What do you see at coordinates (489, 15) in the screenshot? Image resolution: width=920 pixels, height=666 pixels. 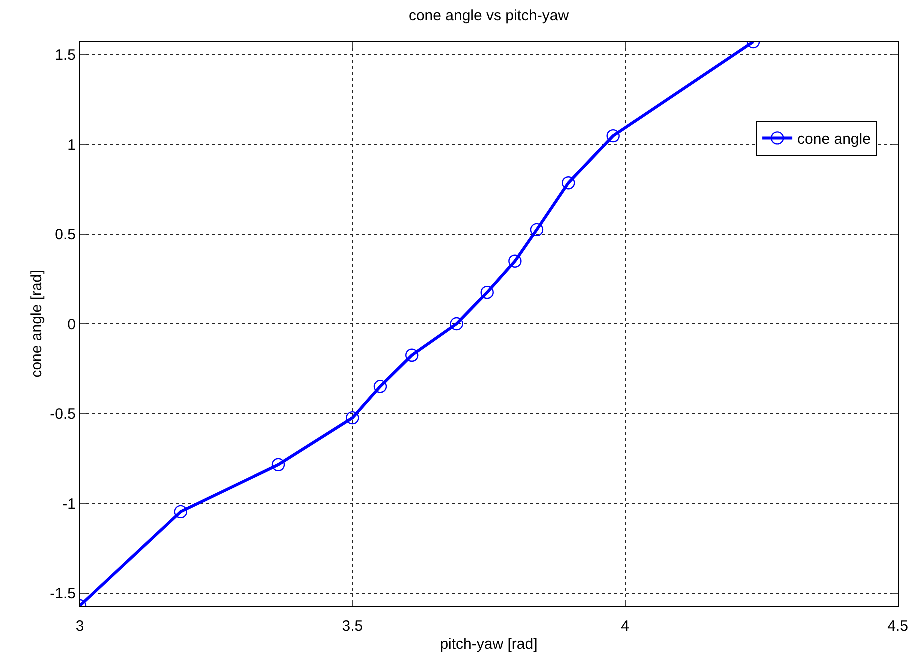 I see `chart-title: cone angle vs pitch-yaw` at bounding box center [489, 15].